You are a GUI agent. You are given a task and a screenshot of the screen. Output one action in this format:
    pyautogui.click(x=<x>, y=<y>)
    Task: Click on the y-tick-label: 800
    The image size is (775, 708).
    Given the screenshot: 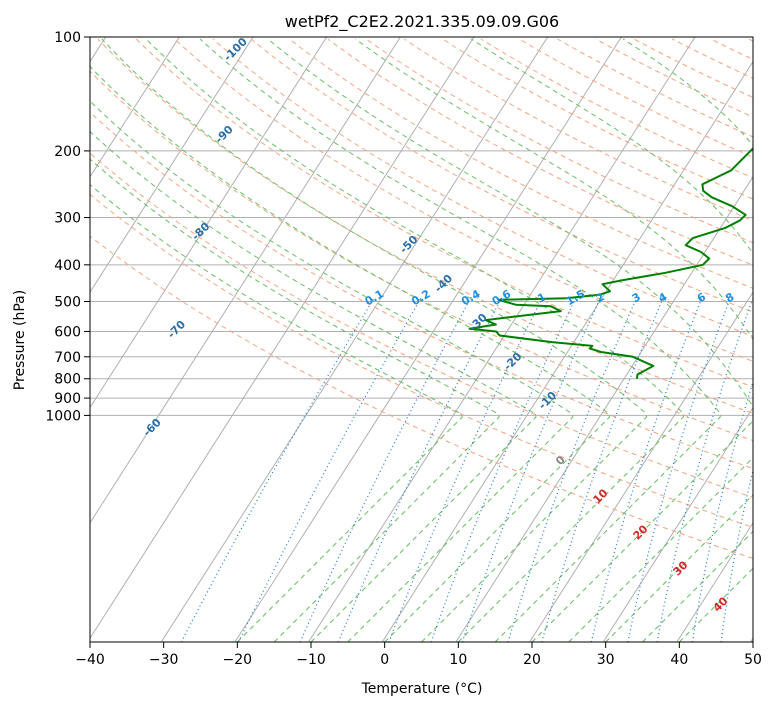 What is the action you would take?
    pyautogui.click(x=67, y=380)
    